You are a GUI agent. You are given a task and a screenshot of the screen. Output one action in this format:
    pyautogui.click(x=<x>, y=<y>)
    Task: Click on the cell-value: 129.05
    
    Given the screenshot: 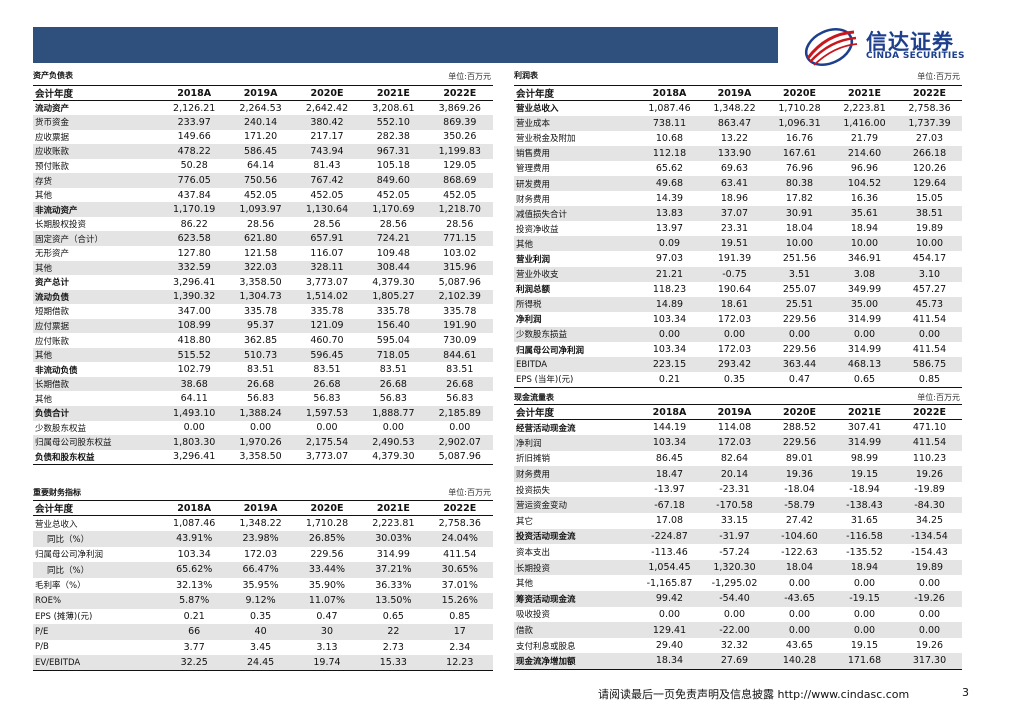 What is the action you would take?
    pyautogui.click(x=460, y=166)
    